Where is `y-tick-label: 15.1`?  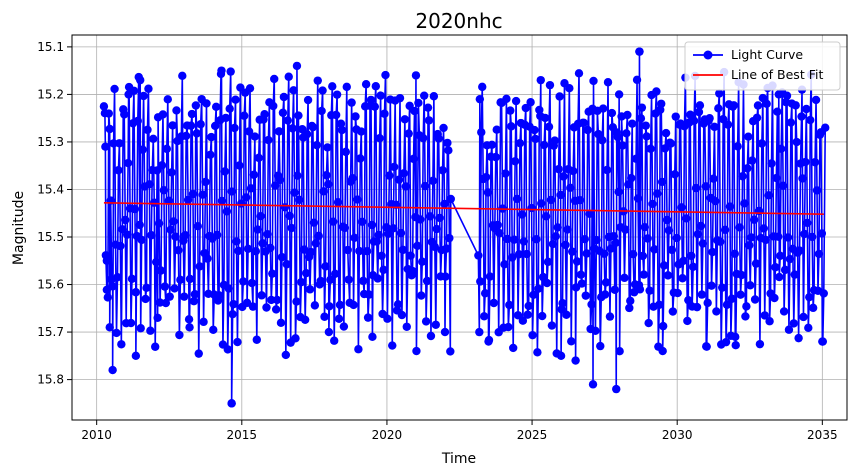 y-tick-label: 15.1 is located at coordinates (50, 47).